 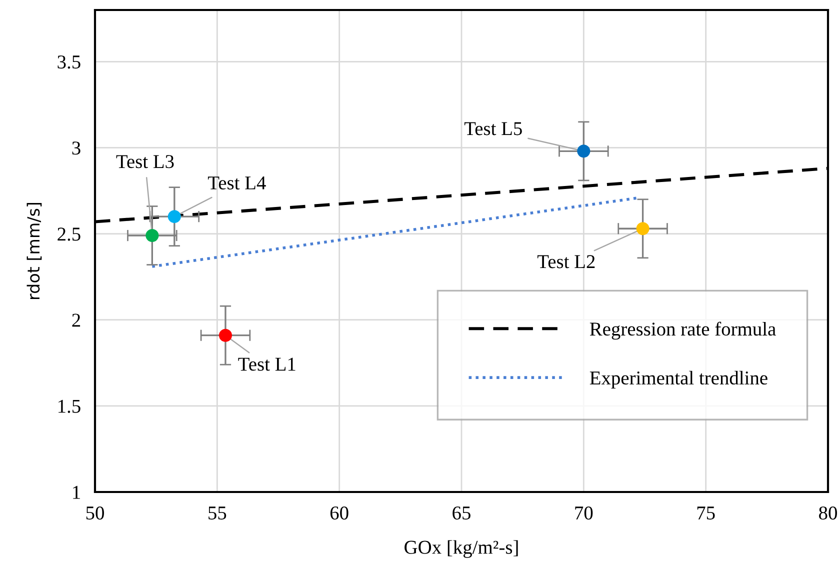 What do you see at coordinates (69, 62) in the screenshot?
I see `y-tick-label: 3.5` at bounding box center [69, 62].